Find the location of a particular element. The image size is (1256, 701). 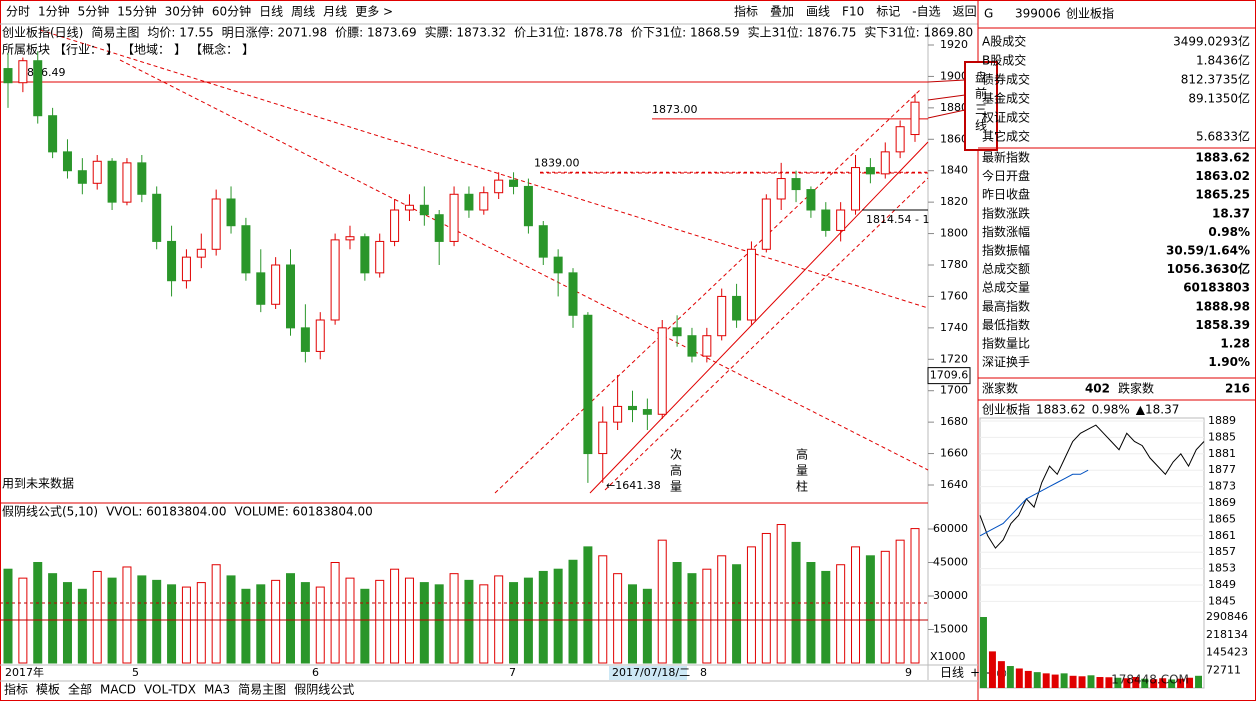

toolbar-item: 15分钟 is located at coordinates (136, 11).